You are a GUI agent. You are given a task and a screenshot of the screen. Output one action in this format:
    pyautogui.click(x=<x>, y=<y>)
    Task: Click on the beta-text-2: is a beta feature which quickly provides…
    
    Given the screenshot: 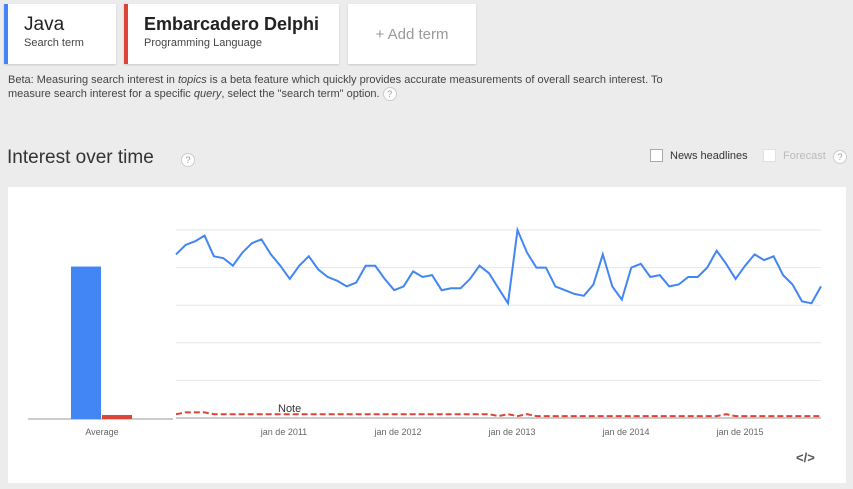 What is the action you would take?
    pyautogui.click(x=335, y=87)
    